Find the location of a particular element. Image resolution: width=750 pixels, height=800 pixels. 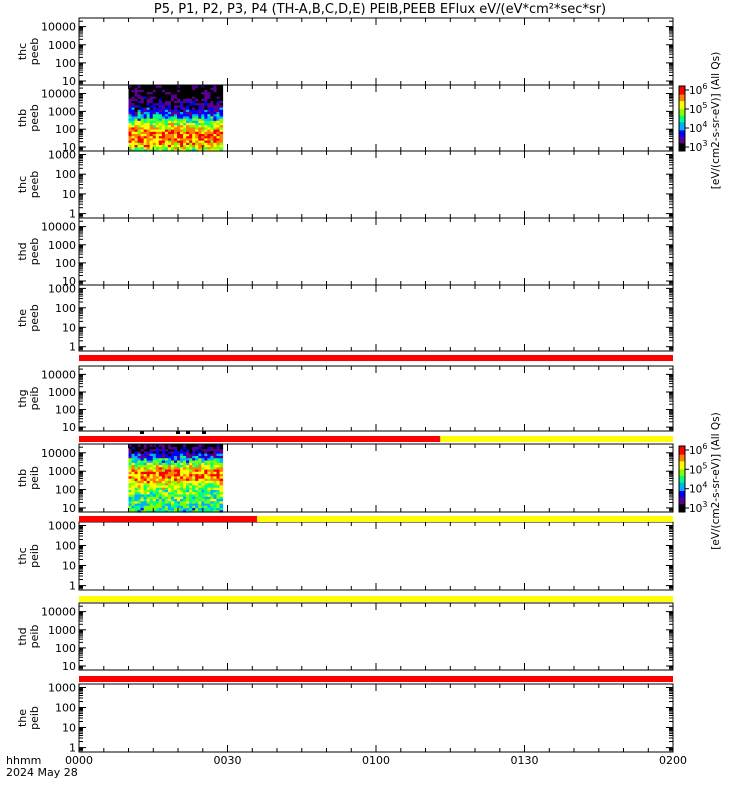

panel-thb-peeb: 10 100 1000 10000 thb peeb is located at coordinates (345, 119).